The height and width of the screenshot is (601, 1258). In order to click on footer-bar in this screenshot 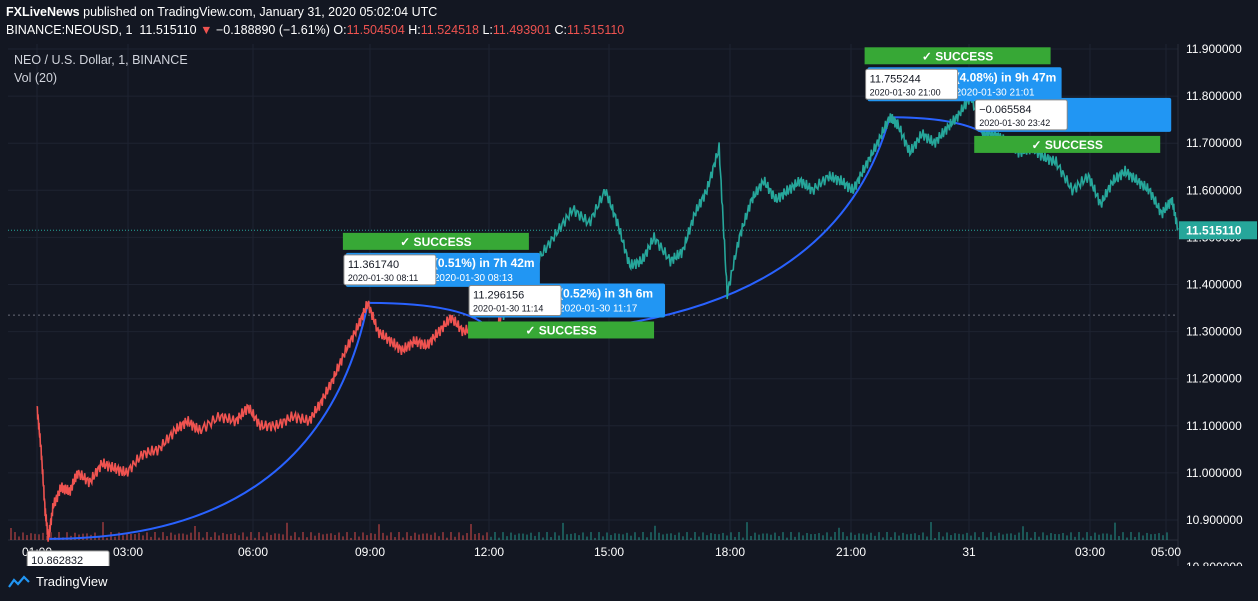, I will do `click(629, 583)`.